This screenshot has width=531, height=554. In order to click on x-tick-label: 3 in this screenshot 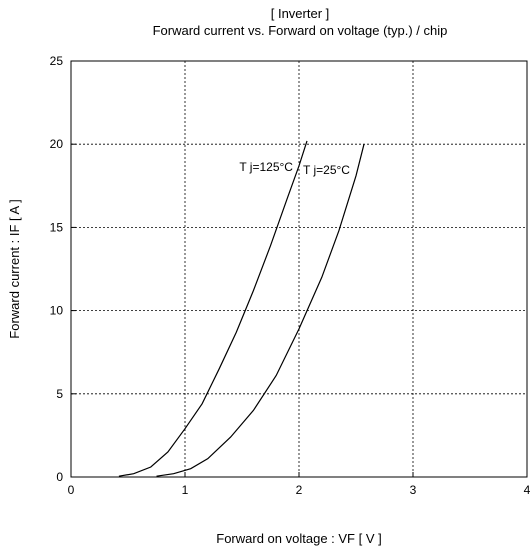, I will do `click(413, 490)`.